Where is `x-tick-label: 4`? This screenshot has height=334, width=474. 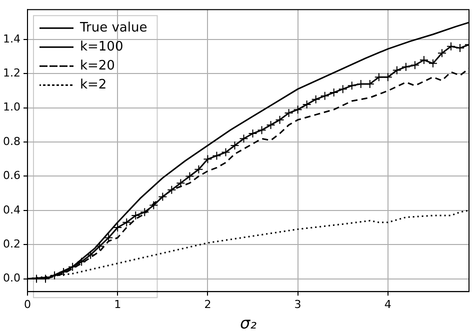 x-tick-label: 4 is located at coordinates (388, 305).